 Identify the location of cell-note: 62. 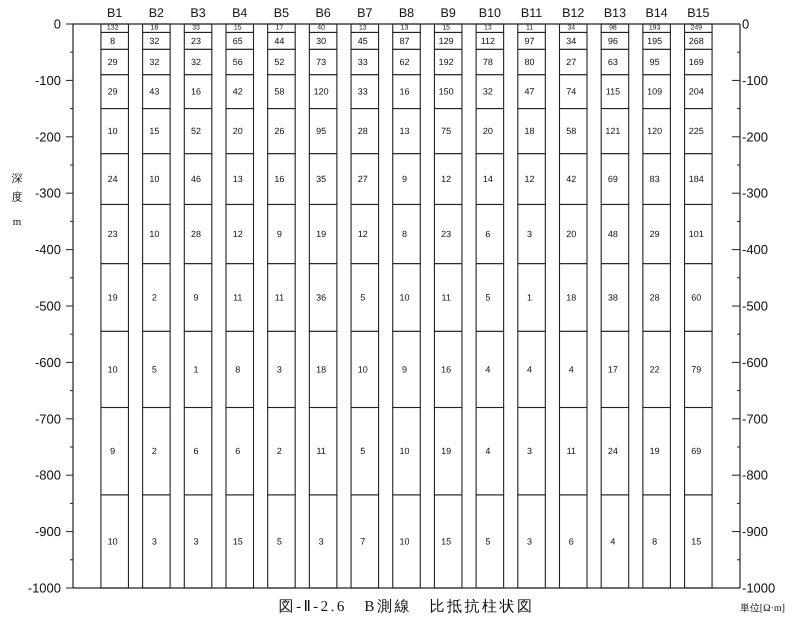
(405, 62).